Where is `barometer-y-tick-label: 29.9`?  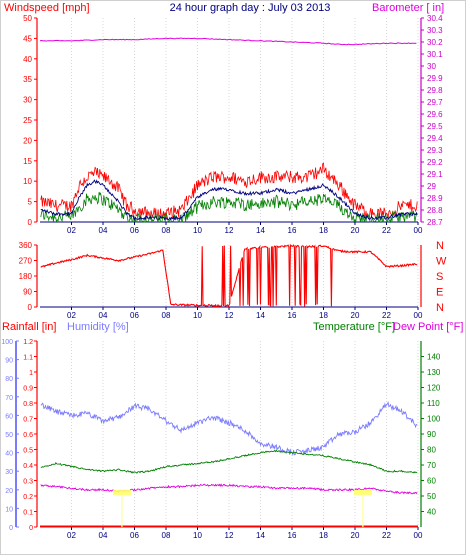 barometer-y-tick-label: 29.9 is located at coordinates (435, 78).